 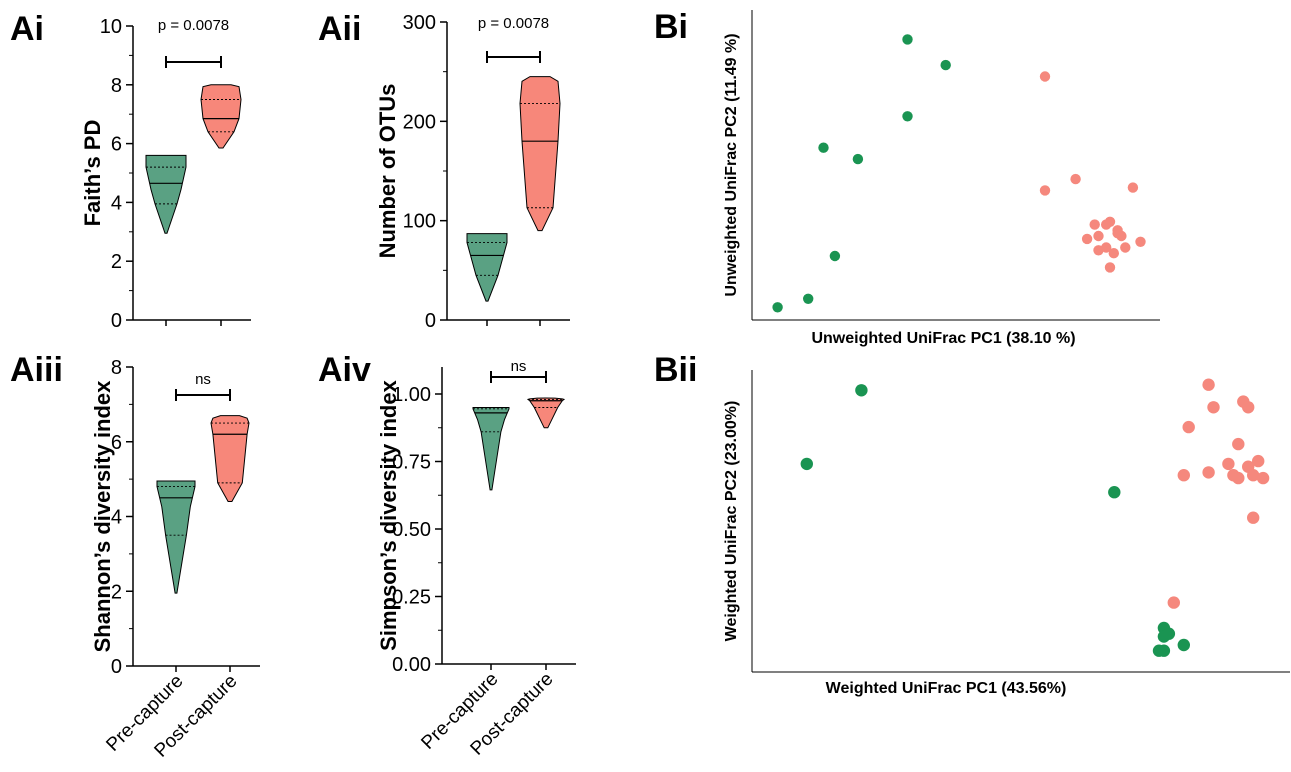 I want to click on y-tick-label: 100, so click(x=419, y=222).